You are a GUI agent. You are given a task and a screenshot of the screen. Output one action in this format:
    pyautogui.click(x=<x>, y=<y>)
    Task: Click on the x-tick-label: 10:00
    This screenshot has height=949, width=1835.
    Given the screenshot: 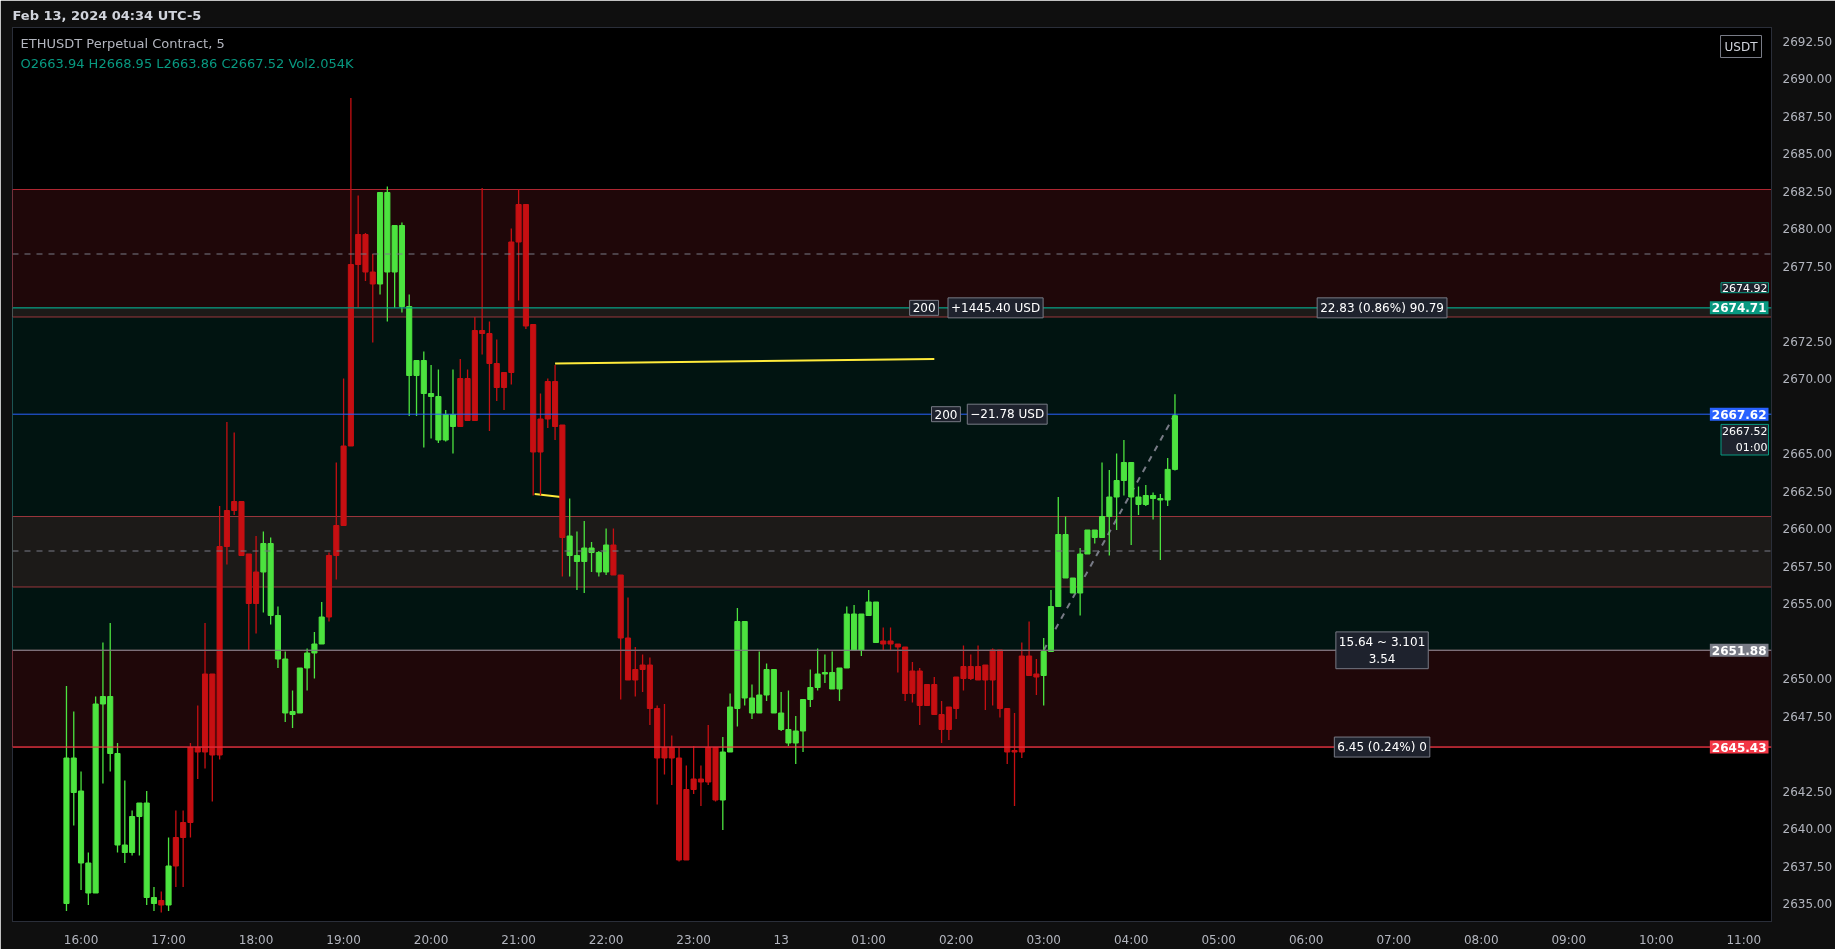 What is the action you would take?
    pyautogui.click(x=1656, y=939)
    